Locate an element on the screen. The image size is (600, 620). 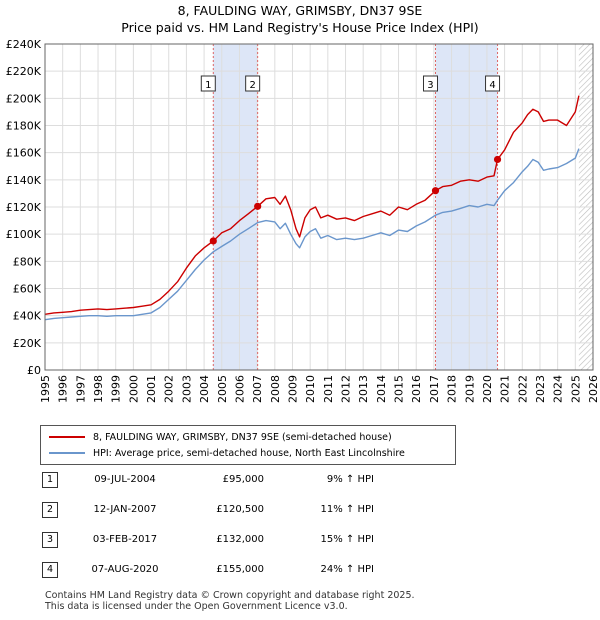
x-tick-label: 2023 is located at coordinates (540, 389).